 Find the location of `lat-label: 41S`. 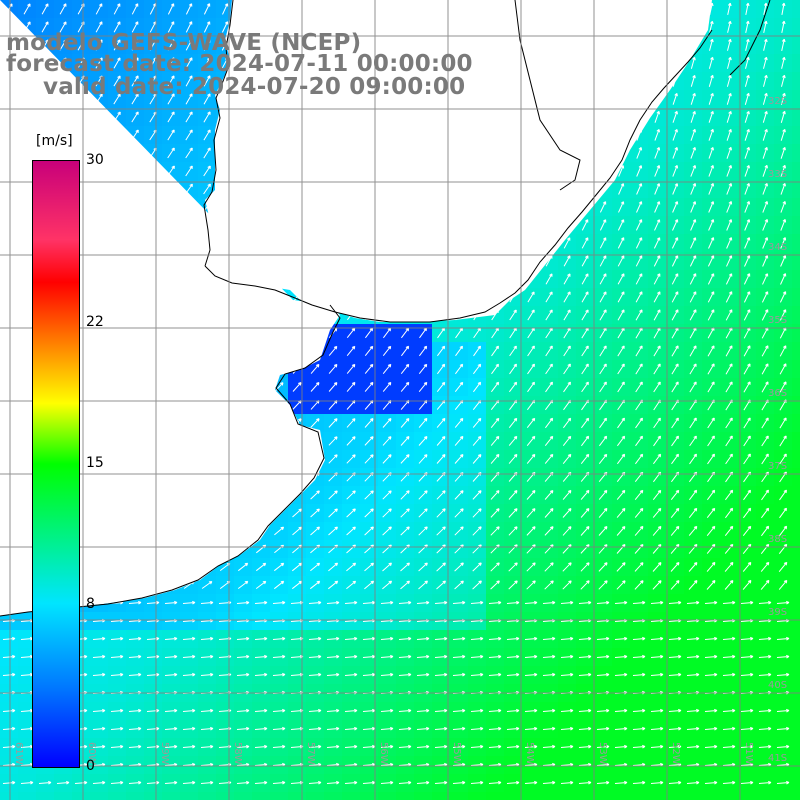

lat-label: 41S is located at coordinates (777, 758).